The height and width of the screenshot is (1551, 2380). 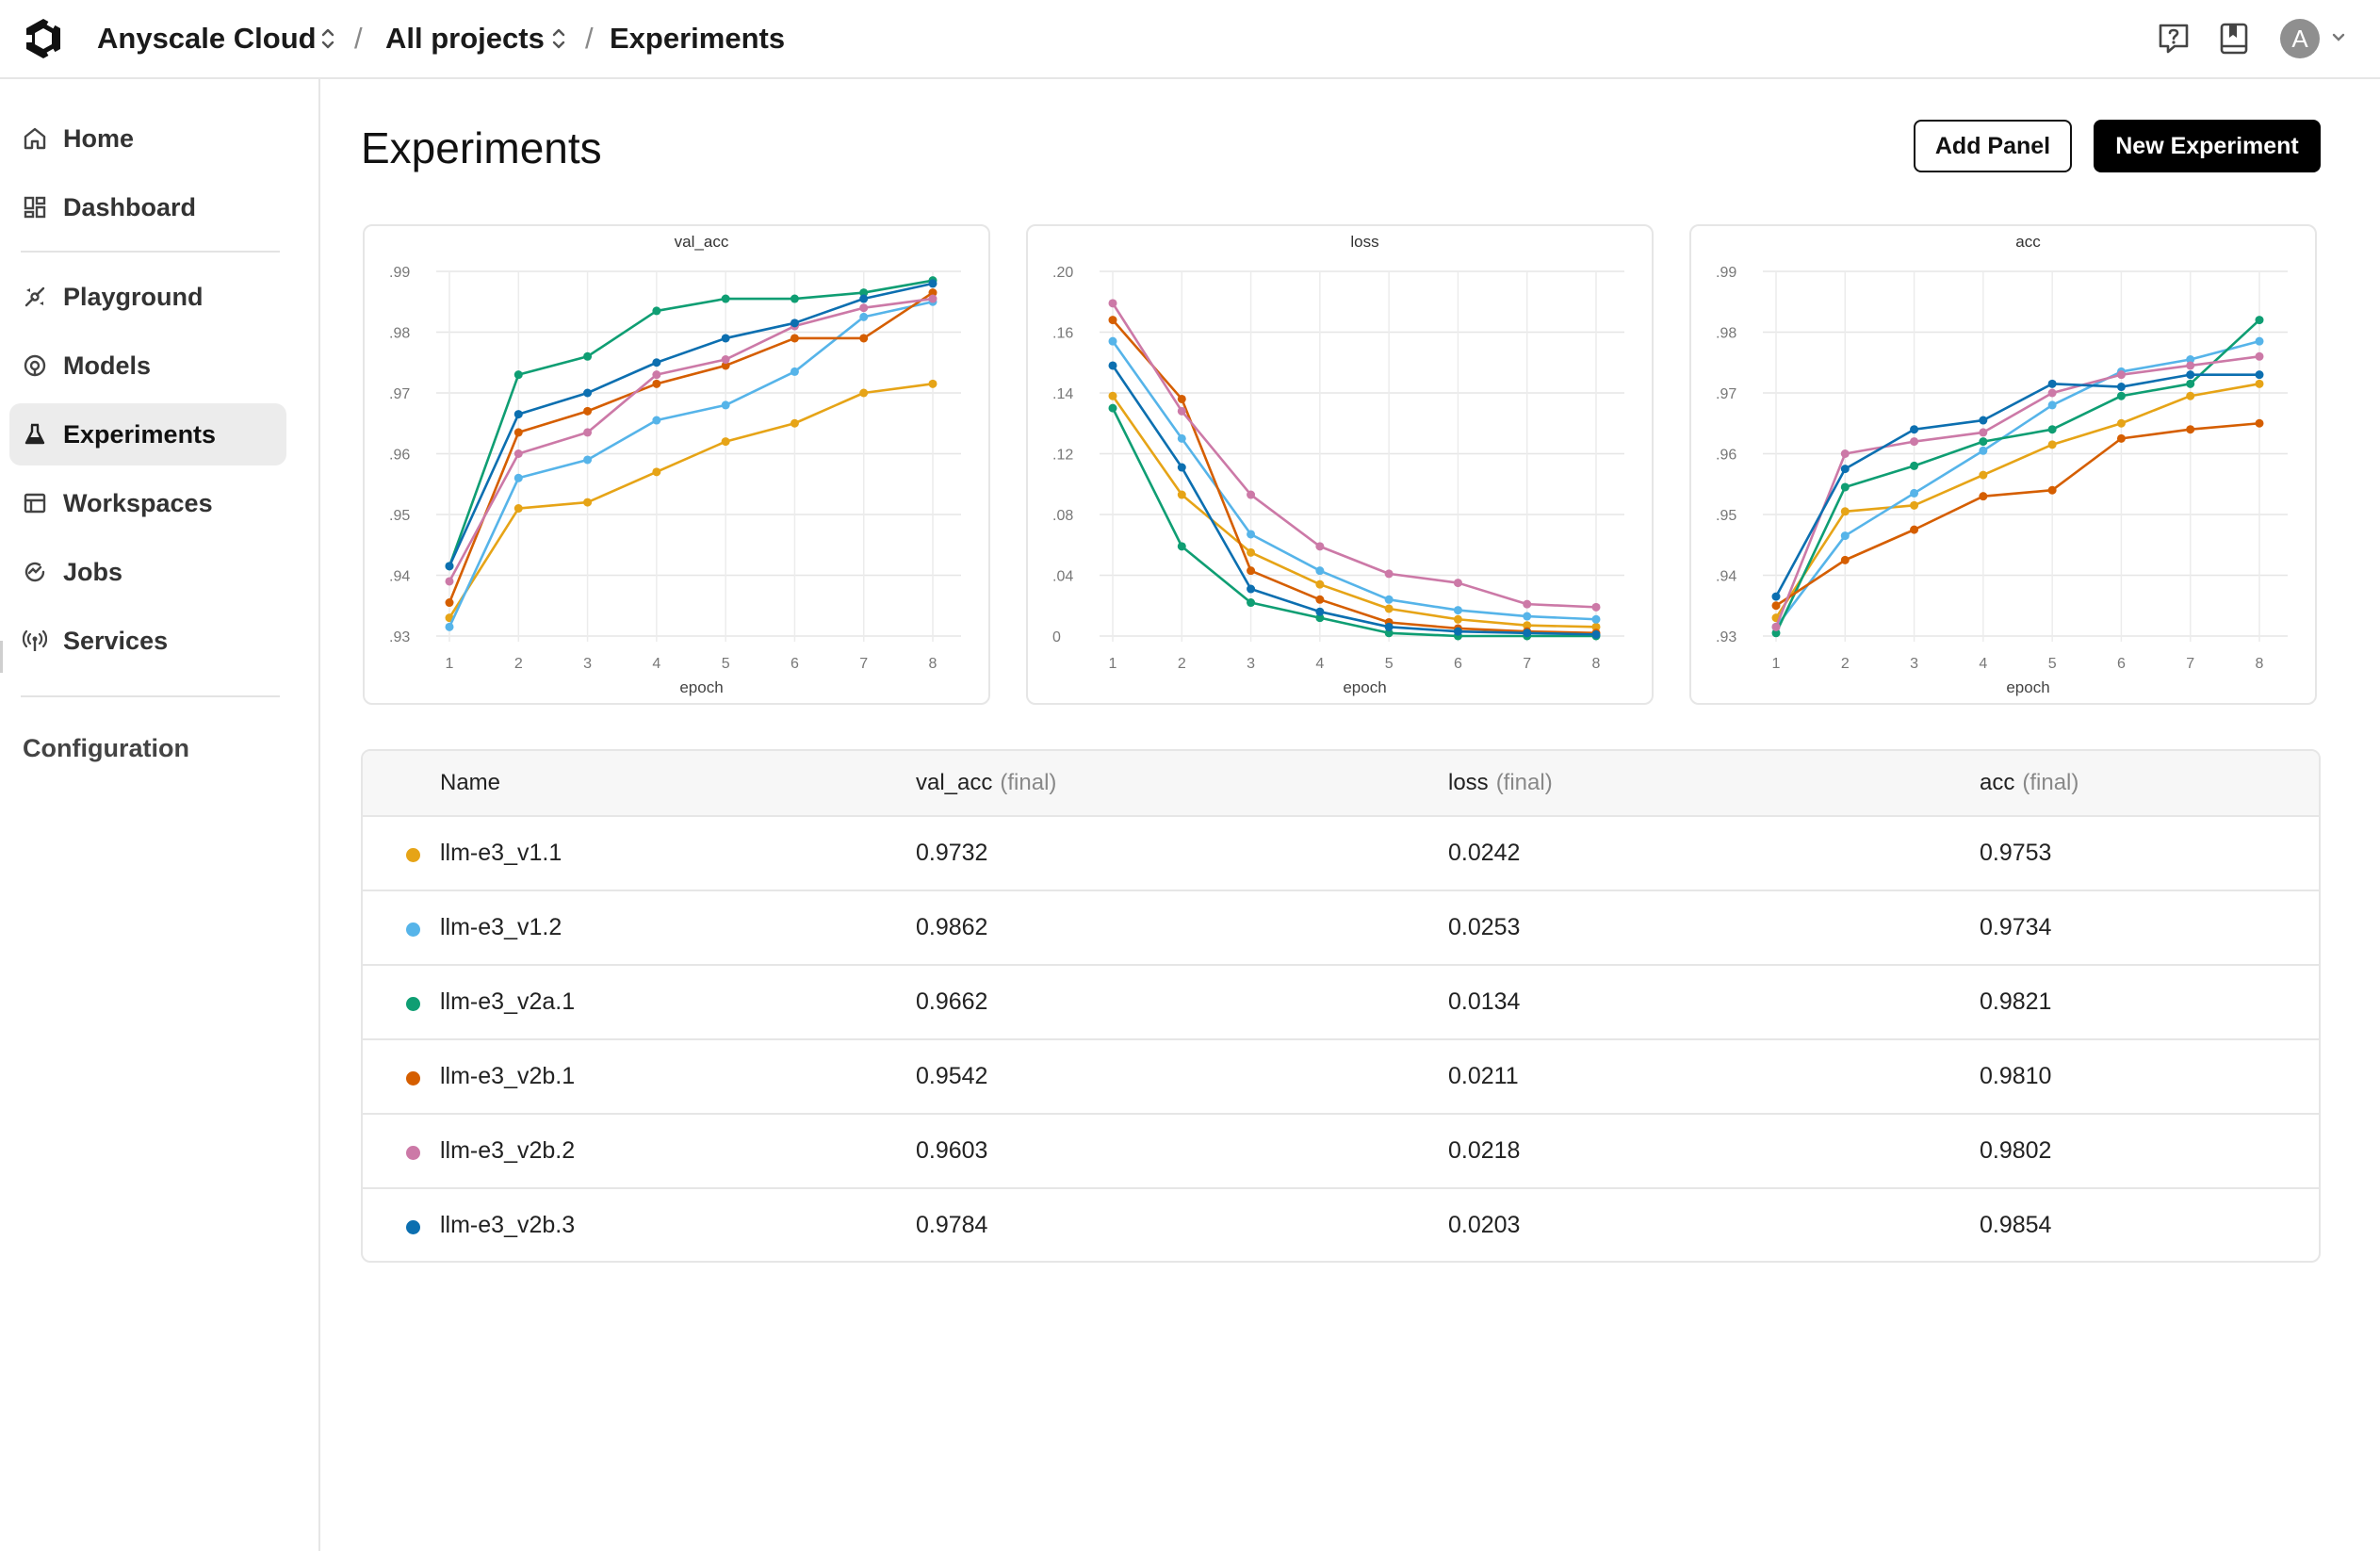 I want to click on sidebar-item-experiments: Experiments, so click(x=147, y=434).